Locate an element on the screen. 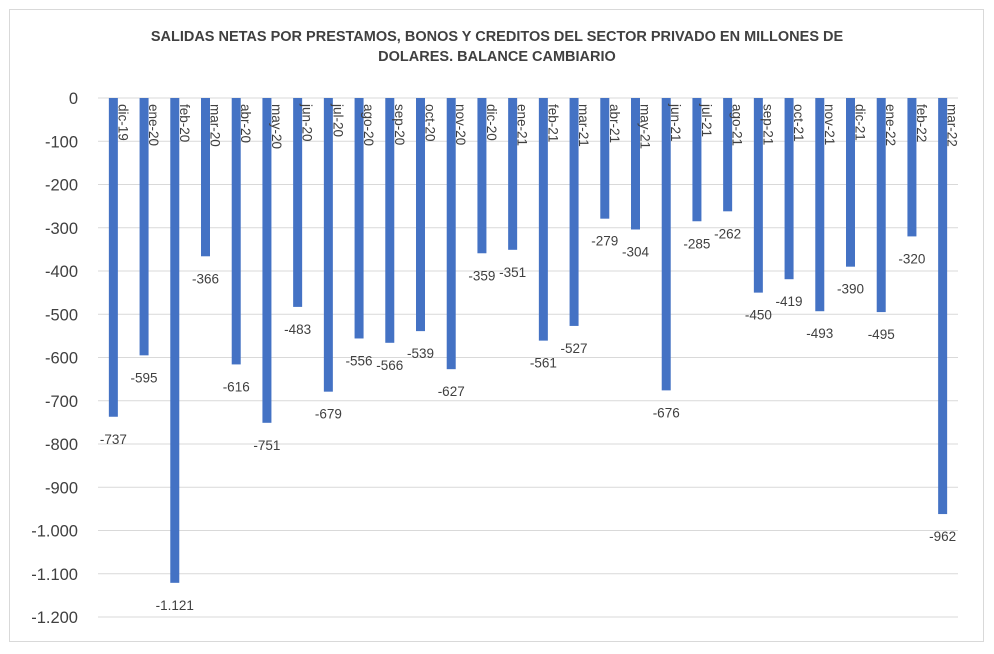 The height and width of the screenshot is (654, 994). y-tick-label: -1.200 is located at coordinates (54, 618).